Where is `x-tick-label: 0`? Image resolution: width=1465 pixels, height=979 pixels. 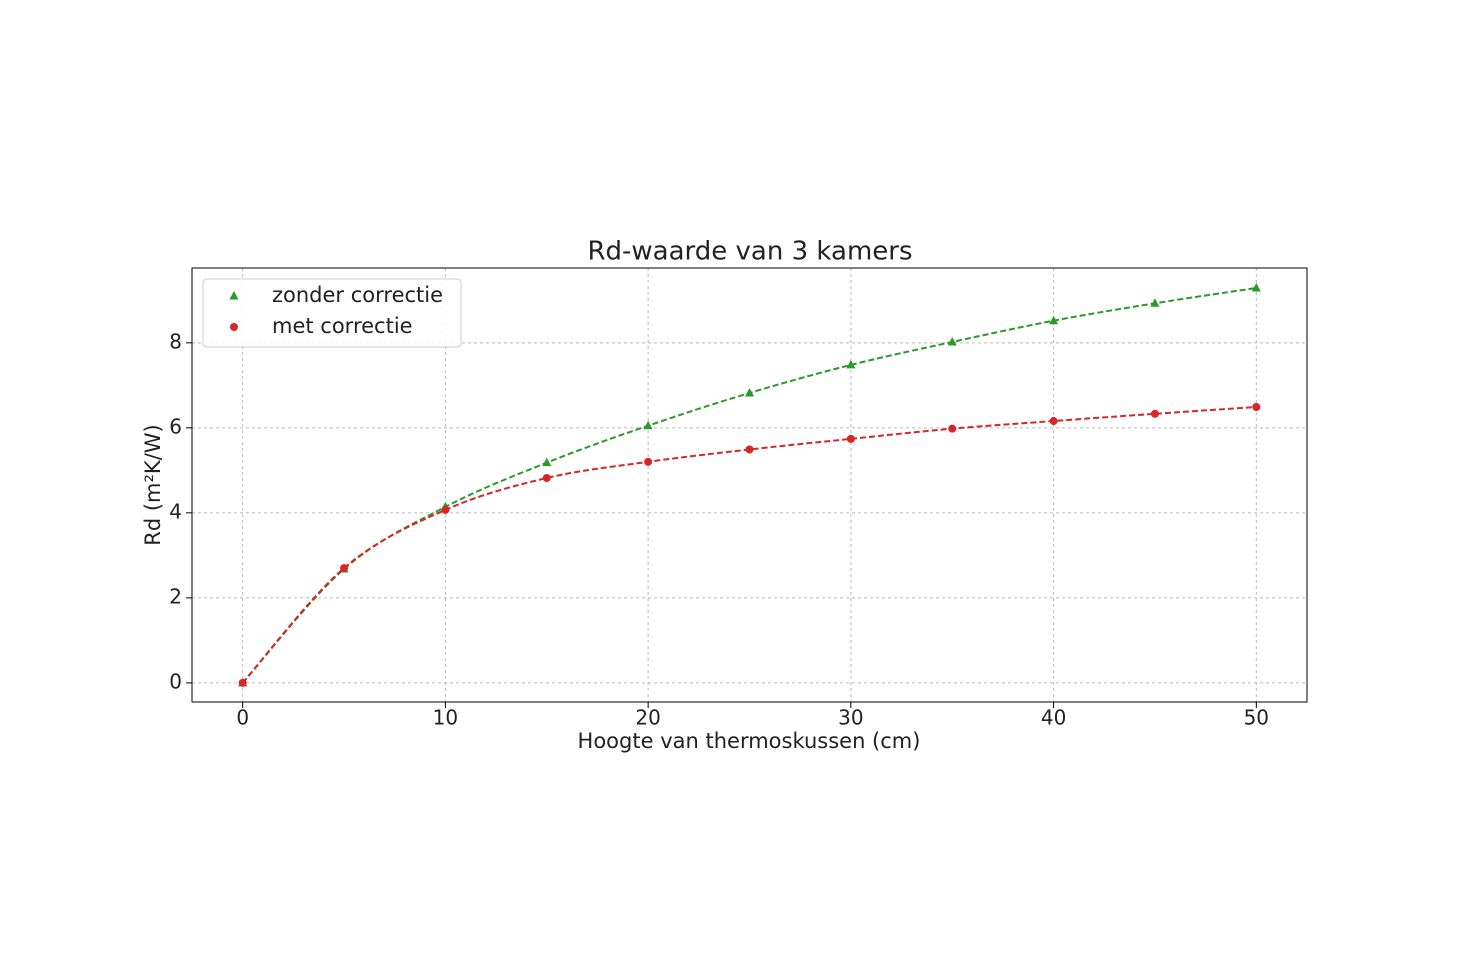
x-tick-label: 0 is located at coordinates (242, 718).